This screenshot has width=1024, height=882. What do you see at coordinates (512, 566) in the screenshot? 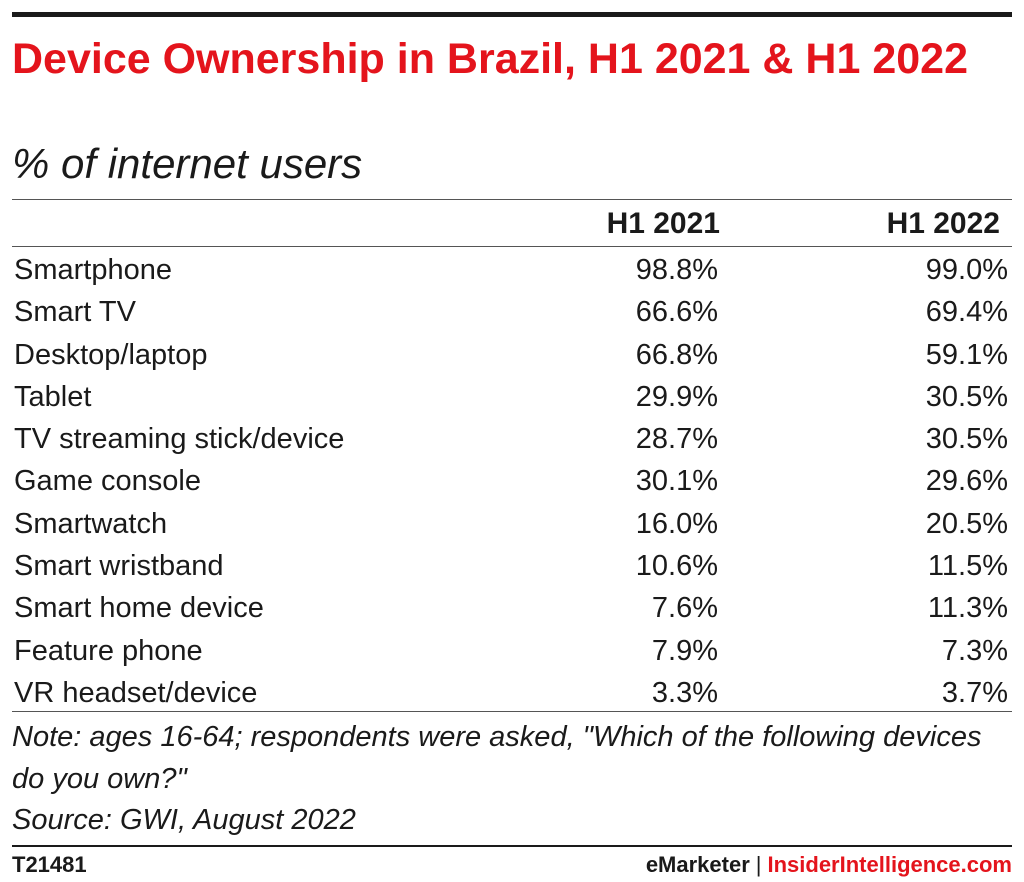
I see `table-row: Smart wristband 10.6% 11.5%` at bounding box center [512, 566].